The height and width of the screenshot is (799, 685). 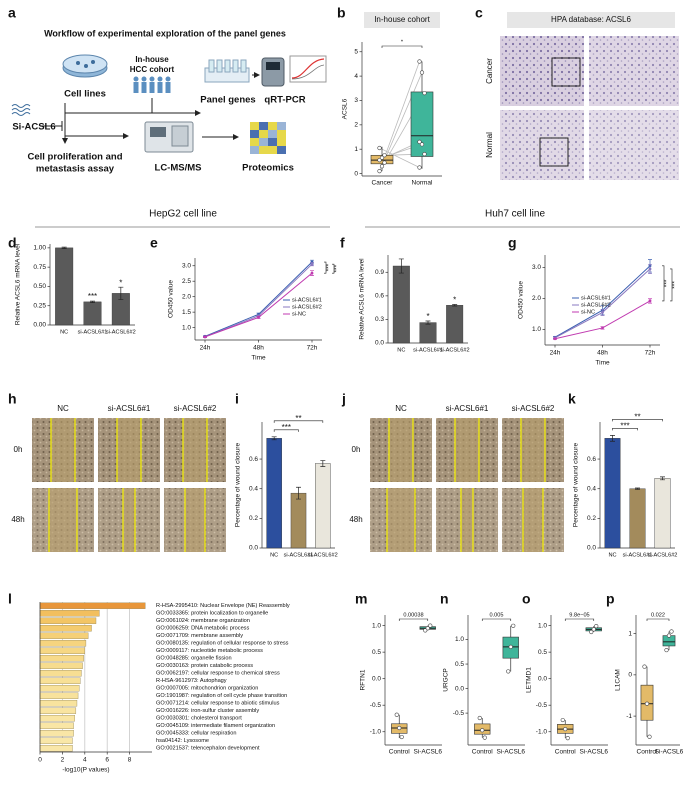 I want to click on lcms-icon, so click(x=169, y=137).